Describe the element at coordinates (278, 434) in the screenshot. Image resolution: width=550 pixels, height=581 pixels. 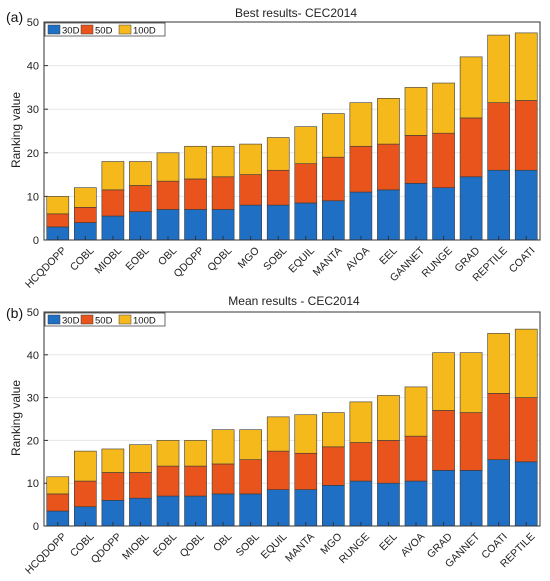
I see `bar-100D-EQUIL` at that location.